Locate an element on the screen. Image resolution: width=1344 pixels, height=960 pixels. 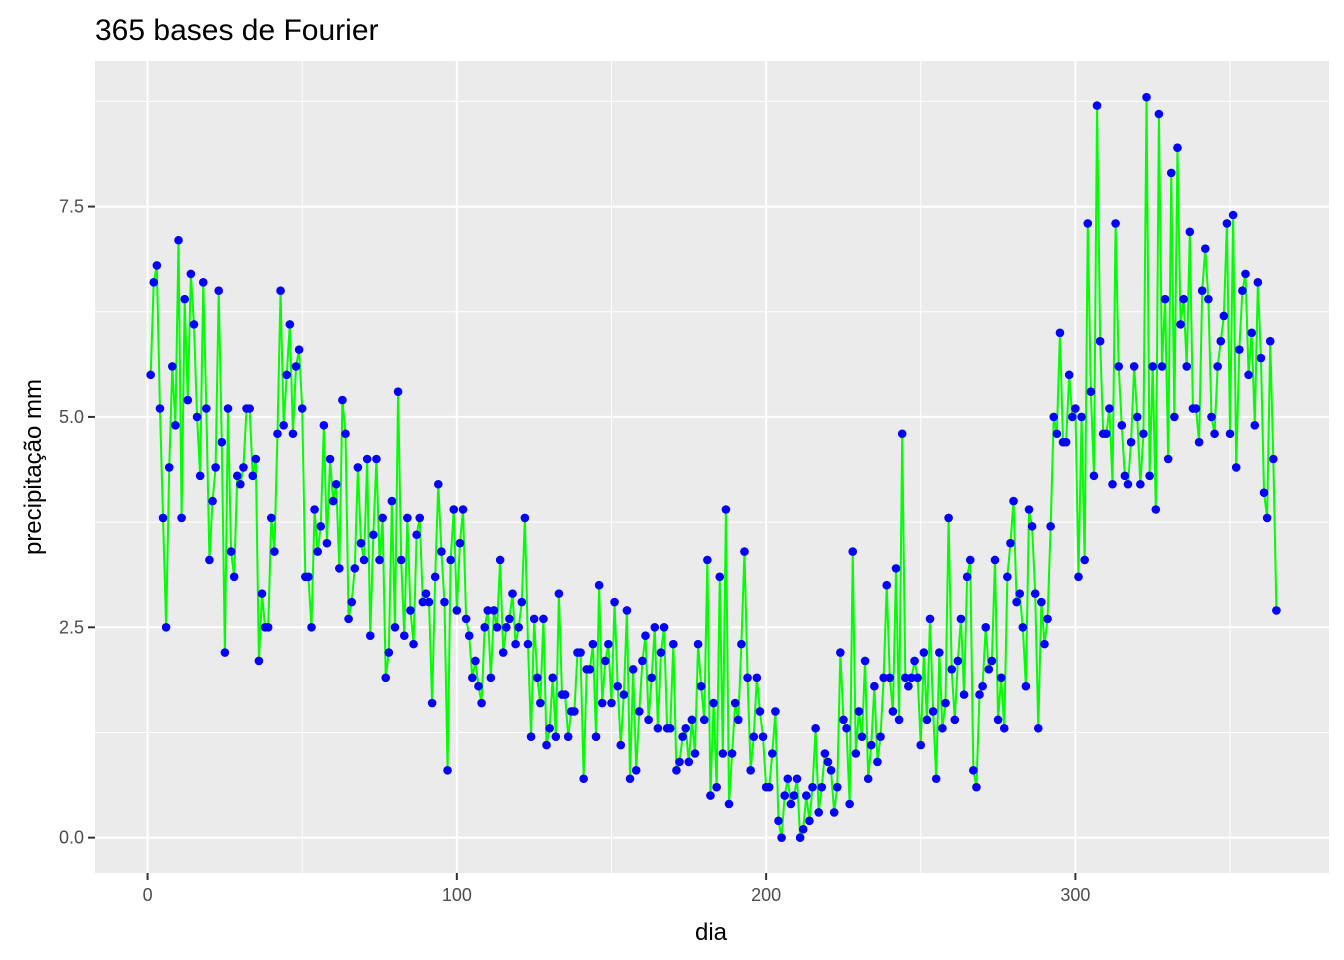
y-tick-label: 5.0 is located at coordinates (71, 417).